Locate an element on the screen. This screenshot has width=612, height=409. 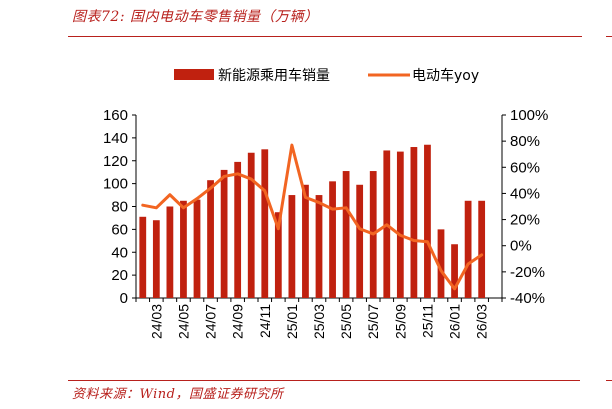
bottom-rule-end is located at coordinates (609, 380).